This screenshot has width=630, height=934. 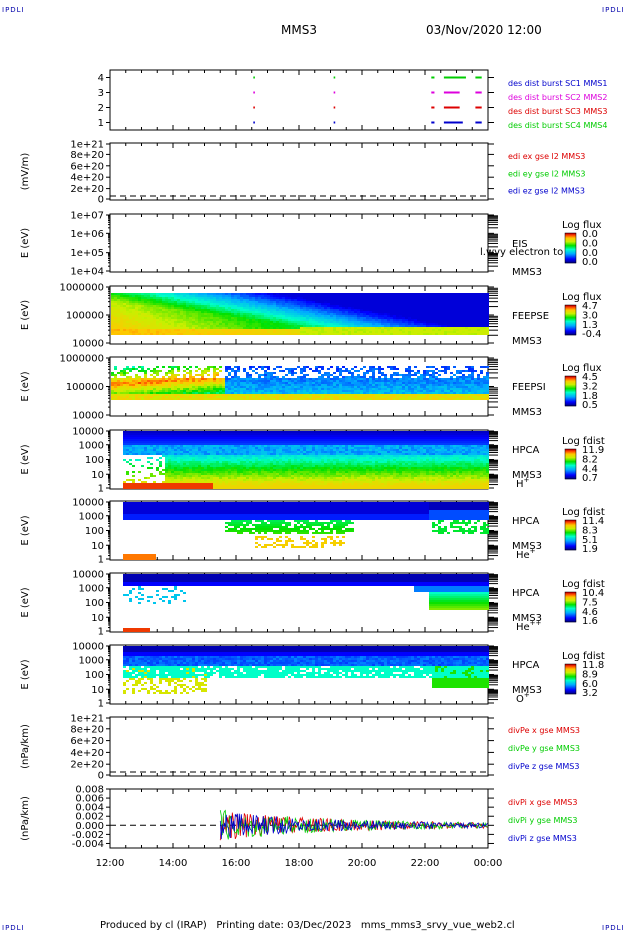 I want to click on panel-frame, so click(x=299, y=746).